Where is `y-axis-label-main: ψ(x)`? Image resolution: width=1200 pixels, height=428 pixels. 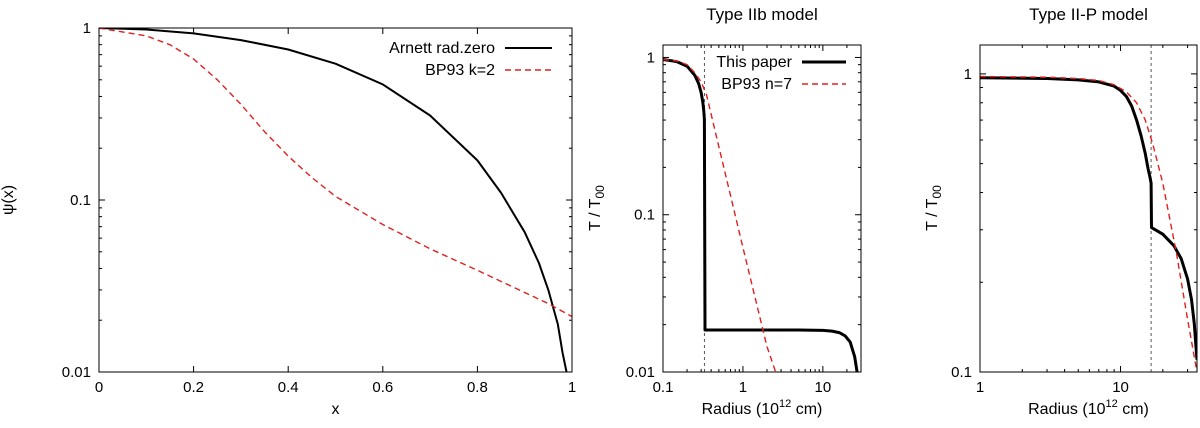 y-axis-label-main: ψ(x) is located at coordinates (8, 200).